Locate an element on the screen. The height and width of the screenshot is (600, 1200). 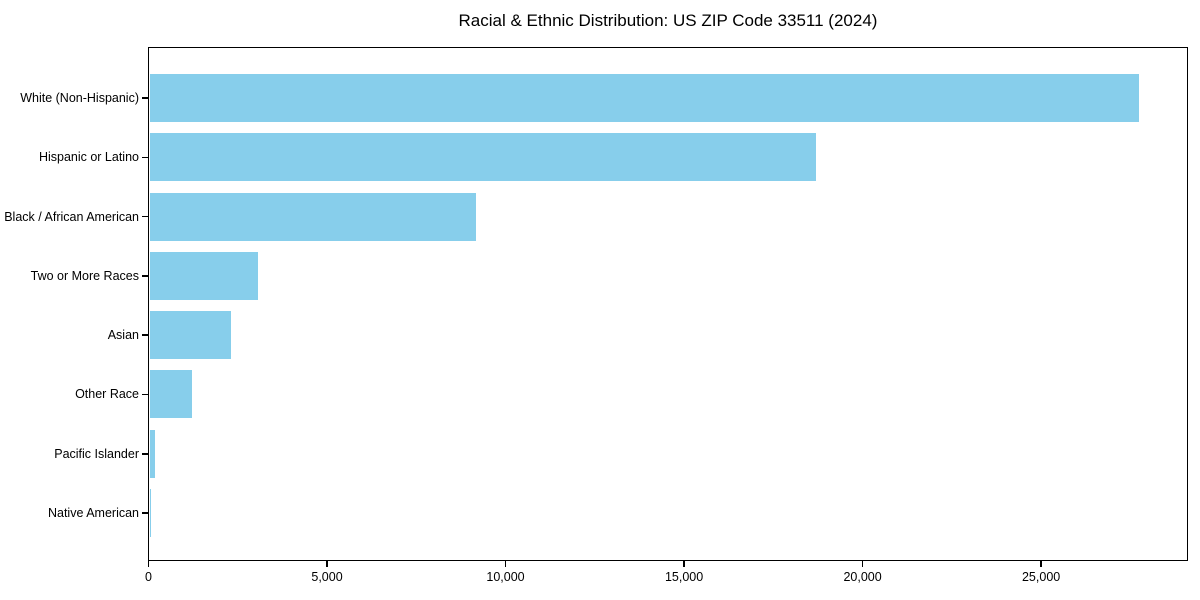
bar-white-non-hispanic is located at coordinates (644, 97).